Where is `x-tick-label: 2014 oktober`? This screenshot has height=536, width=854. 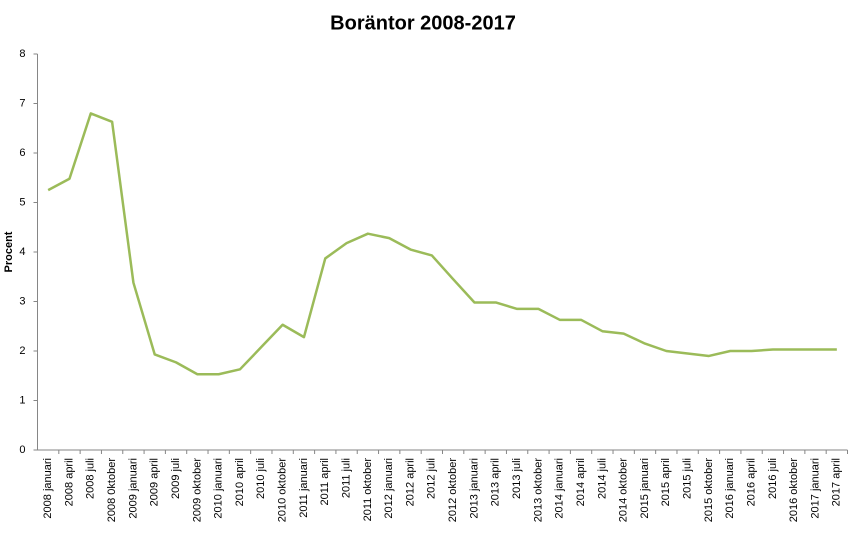 x-tick-label: 2014 oktober is located at coordinates (624, 490).